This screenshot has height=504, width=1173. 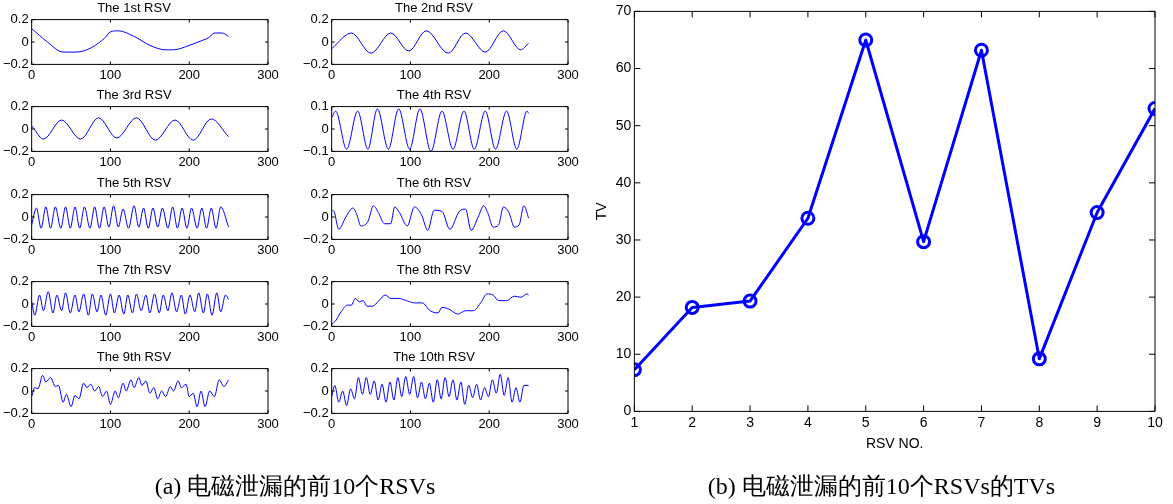 I want to click on y-tick-label: −0.1, so click(x=315, y=151).